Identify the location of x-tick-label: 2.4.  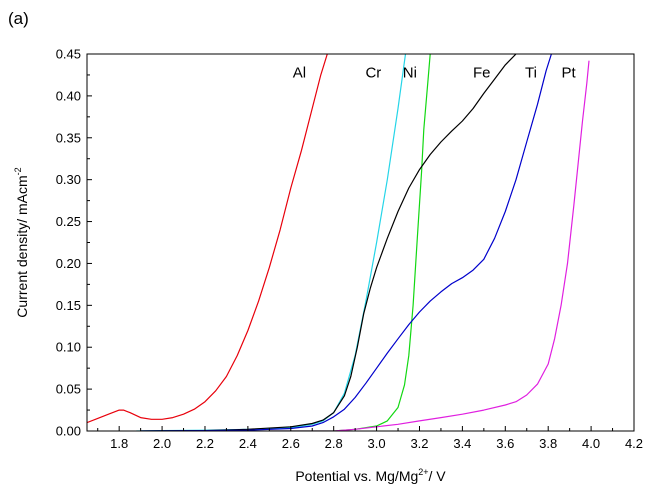
(248, 443).